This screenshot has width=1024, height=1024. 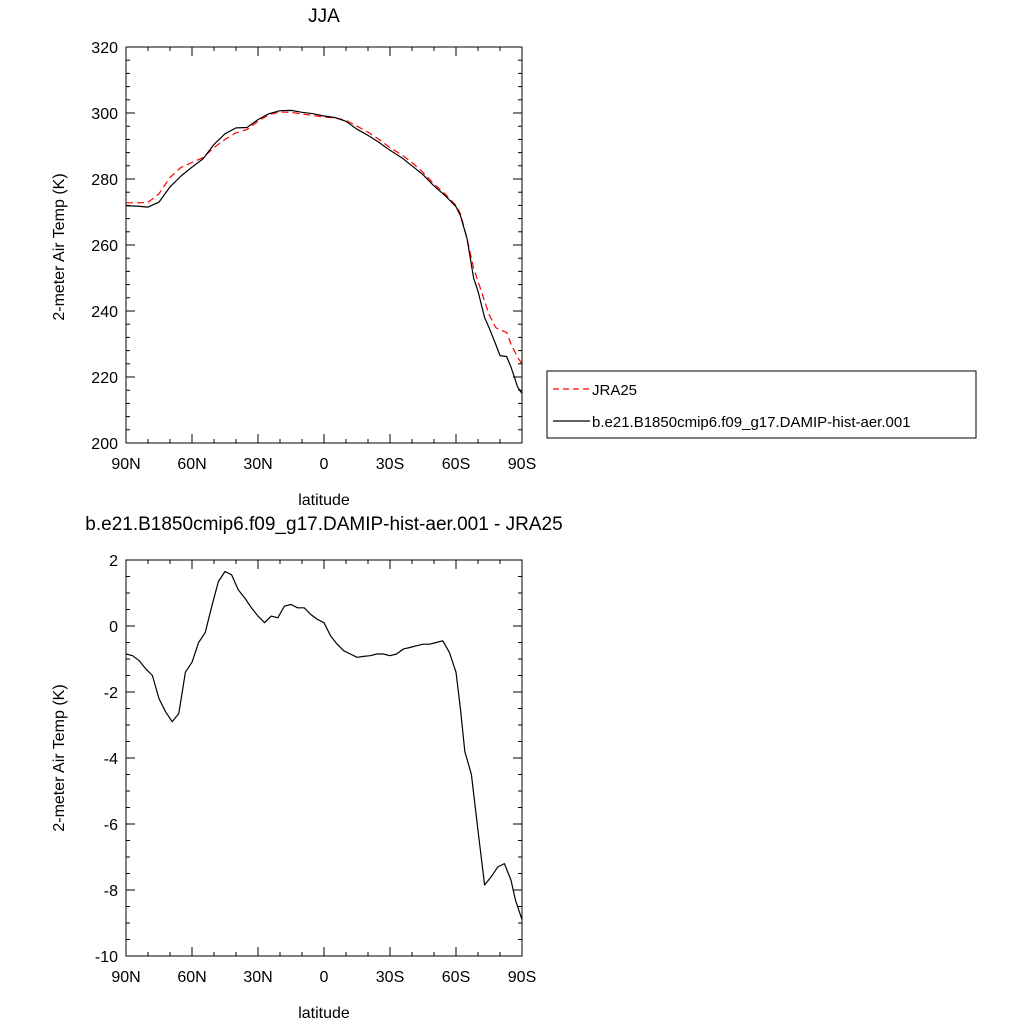 What do you see at coordinates (106, 957) in the screenshot?
I see `bottom-chart-y-tick-label: -10` at bounding box center [106, 957].